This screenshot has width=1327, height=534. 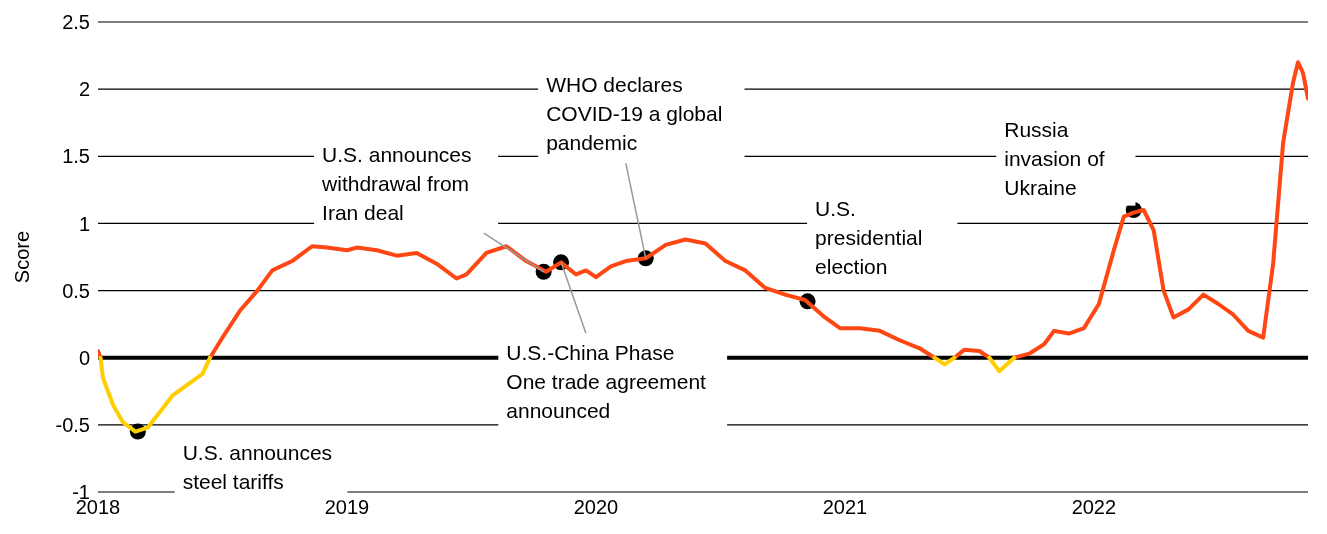 I want to click on y-tick-label: 1, so click(x=84, y=223).